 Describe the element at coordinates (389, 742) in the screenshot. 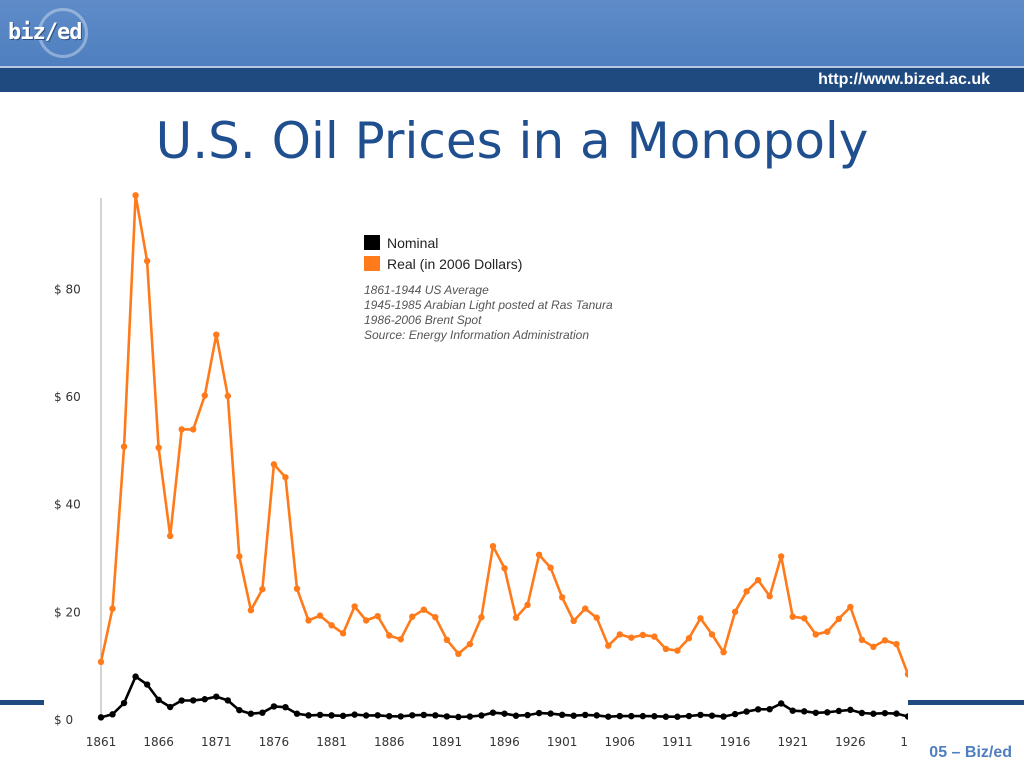

I see `x-tick-label: 1886` at that location.